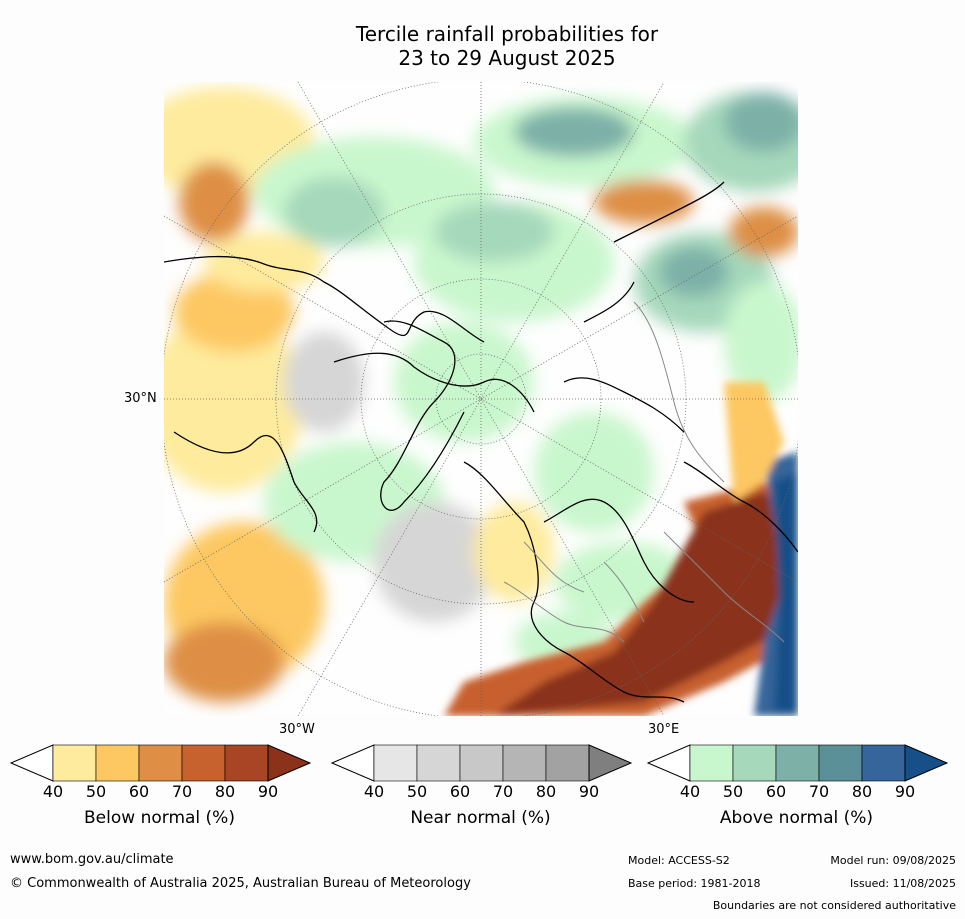 This screenshot has width=965, height=919. I want to click on strong-signal-field, so click(621, 549).